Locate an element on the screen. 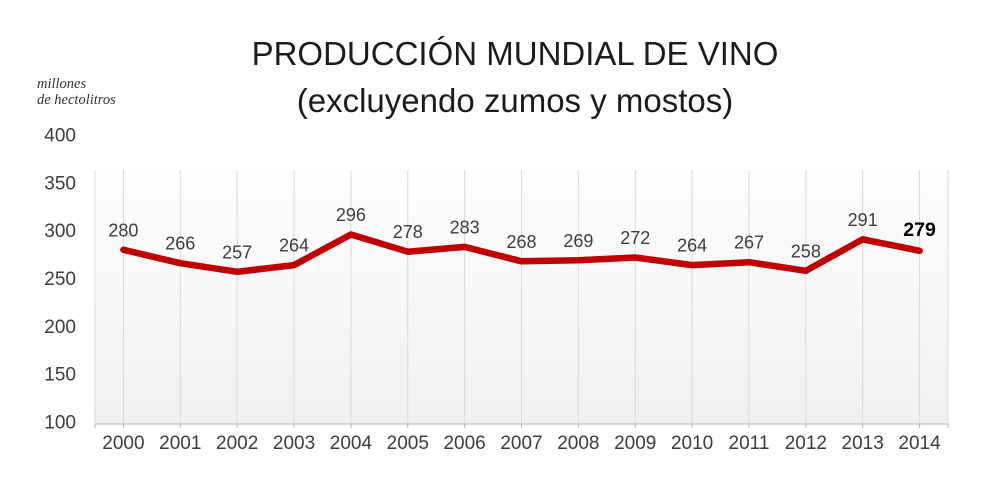  x-tick-label: 2010 is located at coordinates (692, 443).